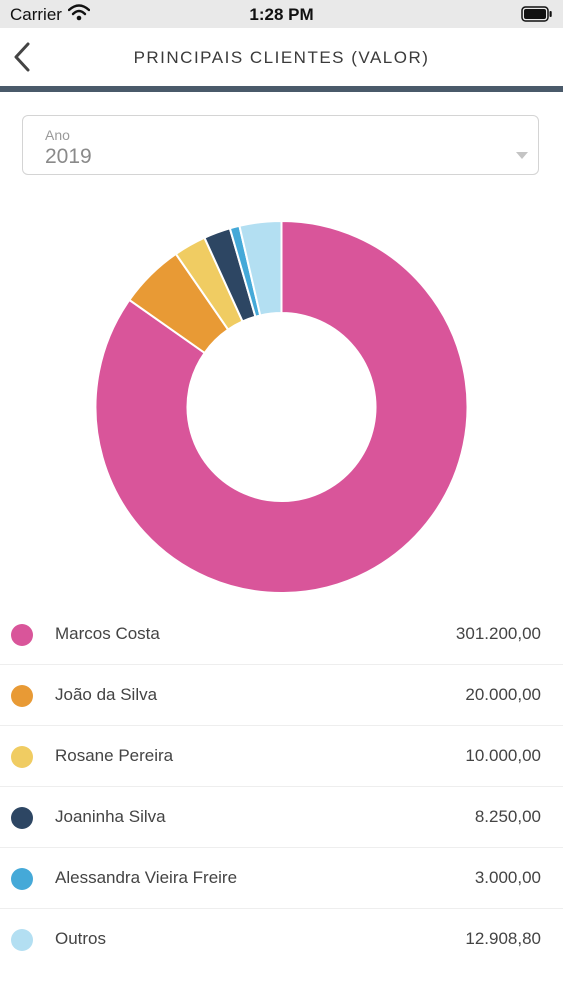  I want to click on status-time: 1:28 PM, so click(281, 14).